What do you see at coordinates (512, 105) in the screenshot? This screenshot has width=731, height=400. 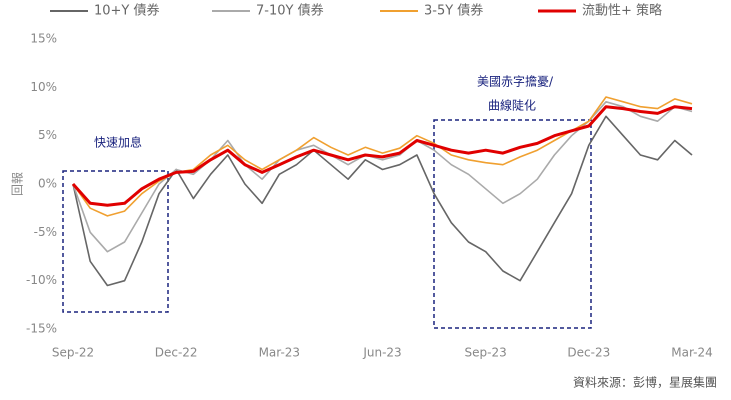 I see `annotation: 曲線陡化` at bounding box center [512, 105].